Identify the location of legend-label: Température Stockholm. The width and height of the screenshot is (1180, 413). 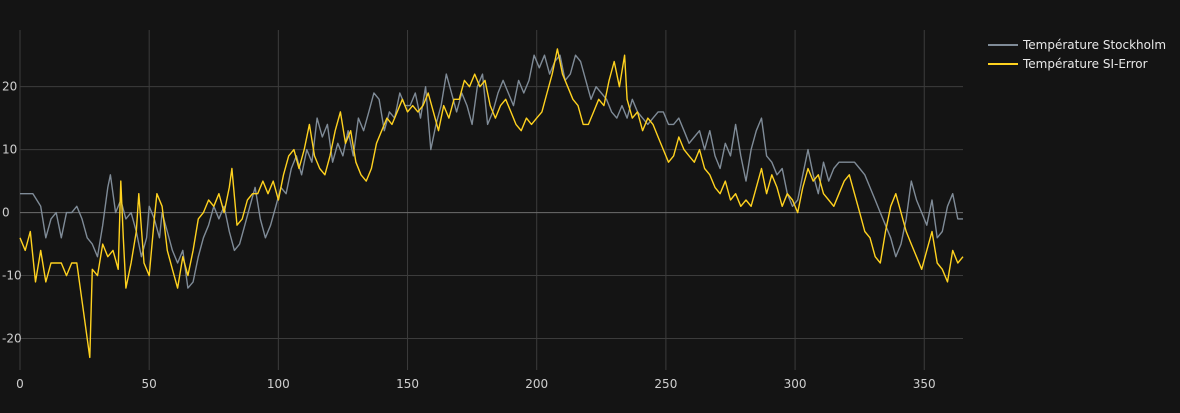
(1094, 45).